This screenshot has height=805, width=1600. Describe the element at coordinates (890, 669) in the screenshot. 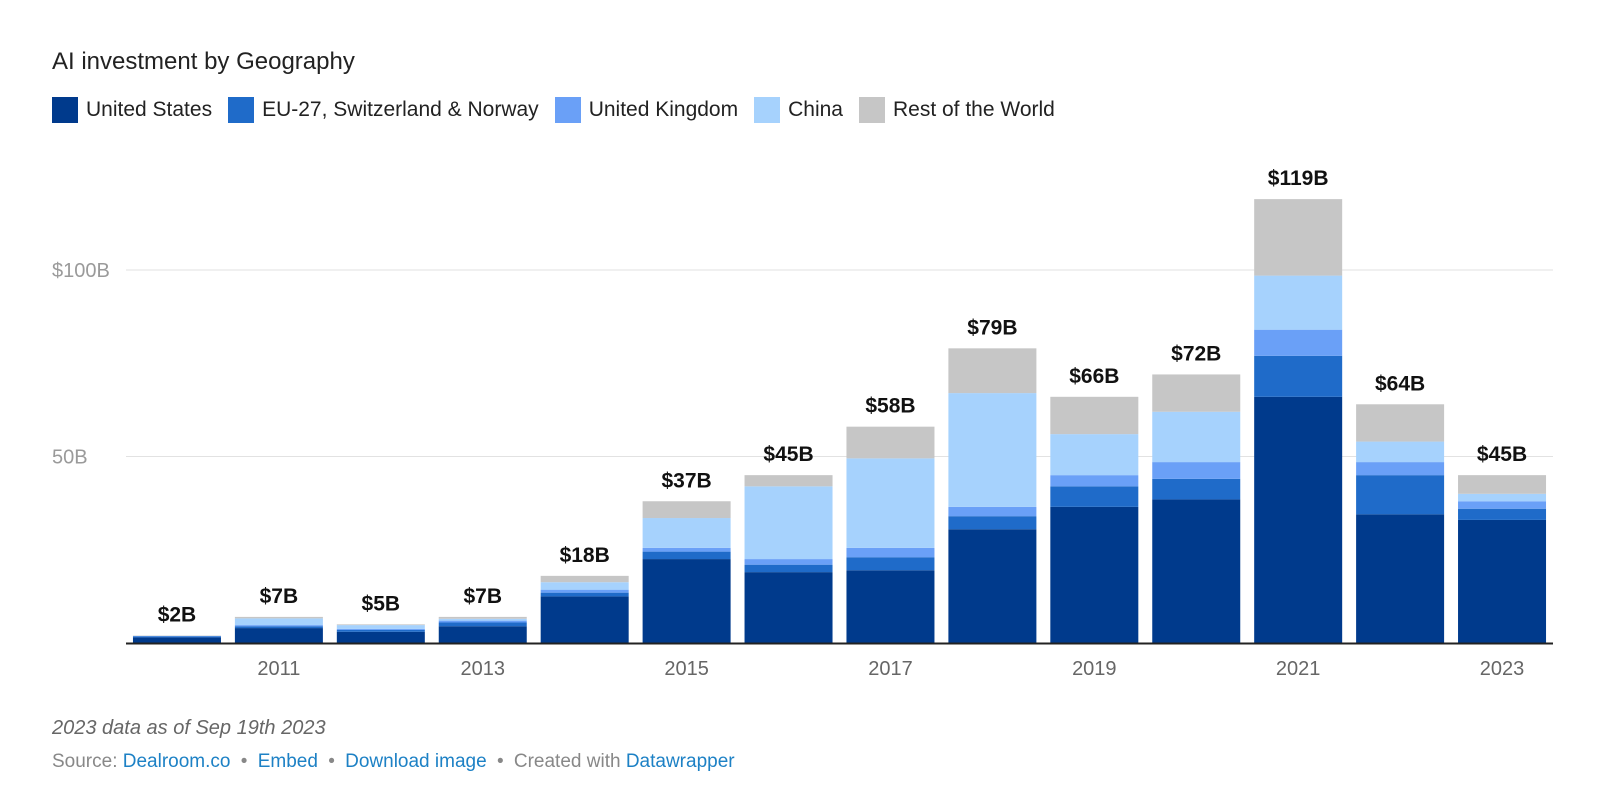

I see `x-tick-label: 2017` at that location.